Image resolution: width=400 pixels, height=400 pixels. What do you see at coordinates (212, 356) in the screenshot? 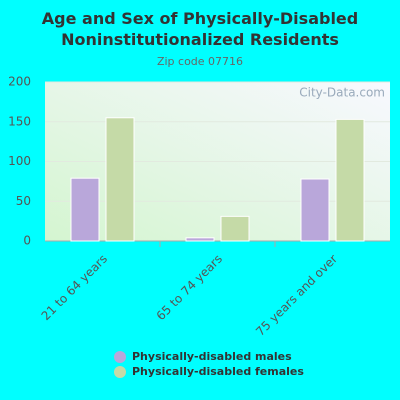
I see `legend-label: Physically-disabled males` at bounding box center [212, 356].